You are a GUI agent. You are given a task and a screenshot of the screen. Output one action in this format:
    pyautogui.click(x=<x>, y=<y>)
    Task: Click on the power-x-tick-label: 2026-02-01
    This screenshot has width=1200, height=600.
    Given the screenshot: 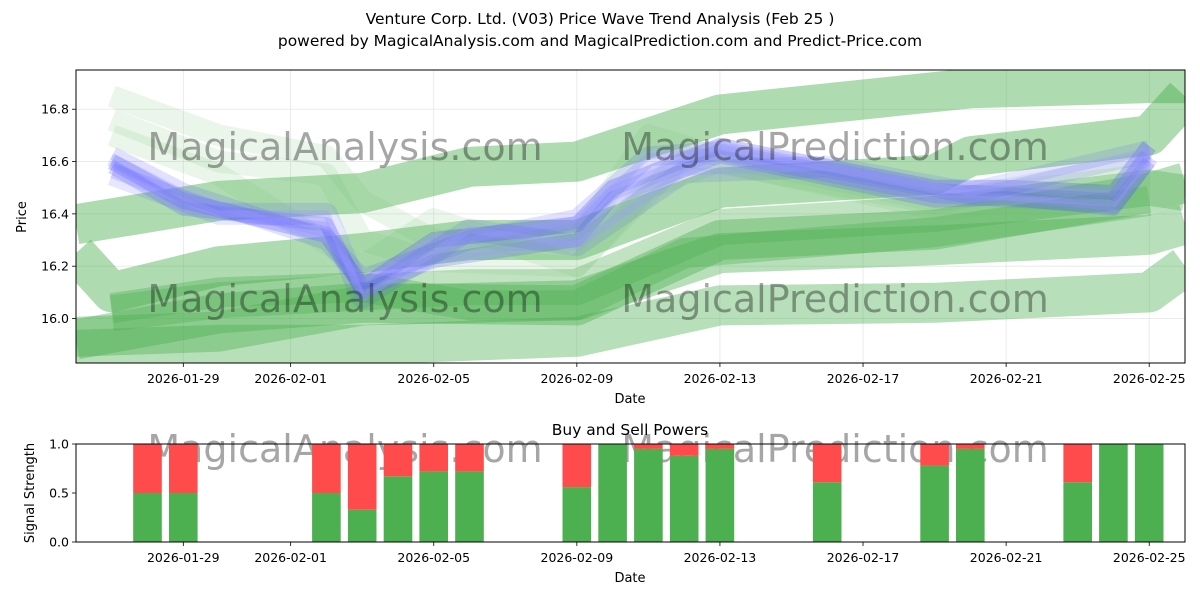 What is the action you would take?
    pyautogui.click(x=290, y=557)
    